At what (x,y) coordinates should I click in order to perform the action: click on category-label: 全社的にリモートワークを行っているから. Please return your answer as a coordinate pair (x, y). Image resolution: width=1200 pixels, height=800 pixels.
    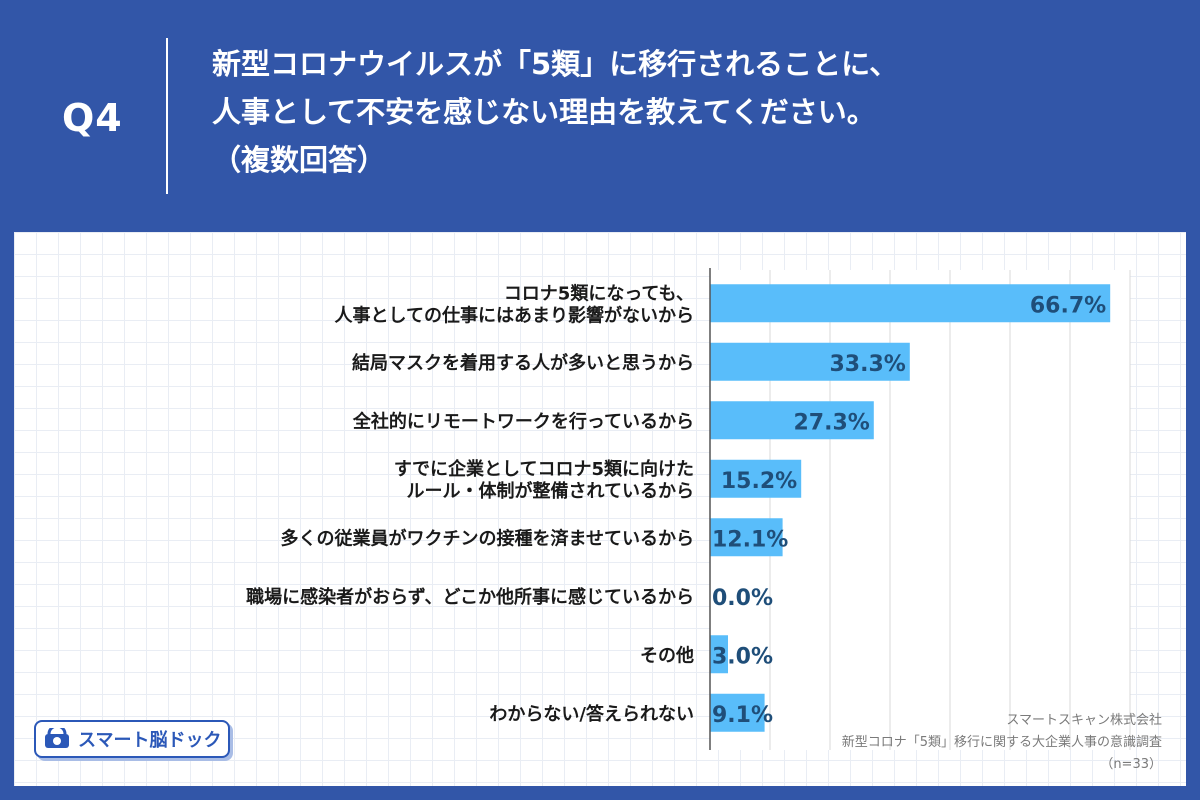
    Looking at the image, I should click on (523, 421).